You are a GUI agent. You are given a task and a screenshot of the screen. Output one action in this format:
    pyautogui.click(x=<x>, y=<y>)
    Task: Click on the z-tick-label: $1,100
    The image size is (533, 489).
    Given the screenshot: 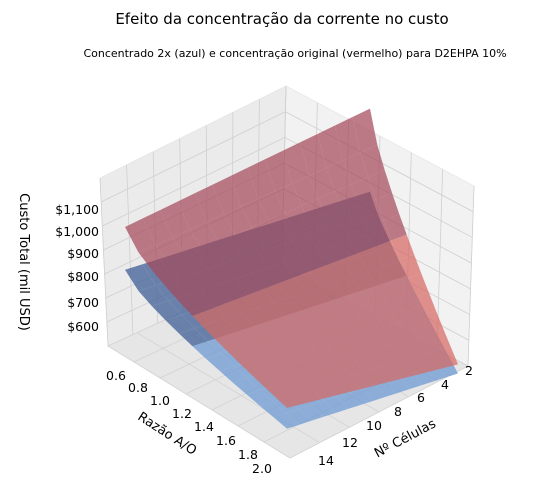 What is the action you would take?
    pyautogui.click(x=77, y=209)
    